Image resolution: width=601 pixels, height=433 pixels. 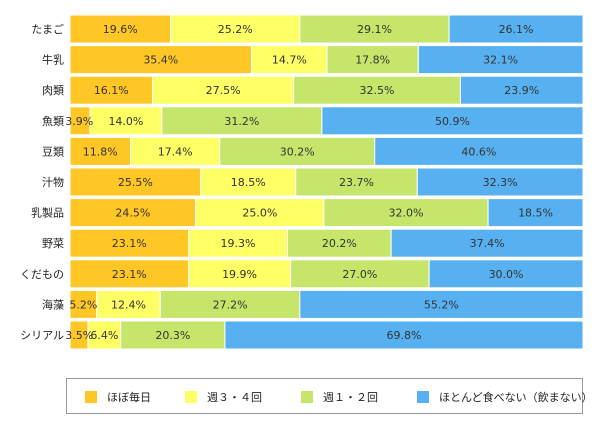 I want to click on legend: ほぼ毎日 週３・４回 週１・２回 ほとんど食べない（飲まない）, so click(x=329, y=396).